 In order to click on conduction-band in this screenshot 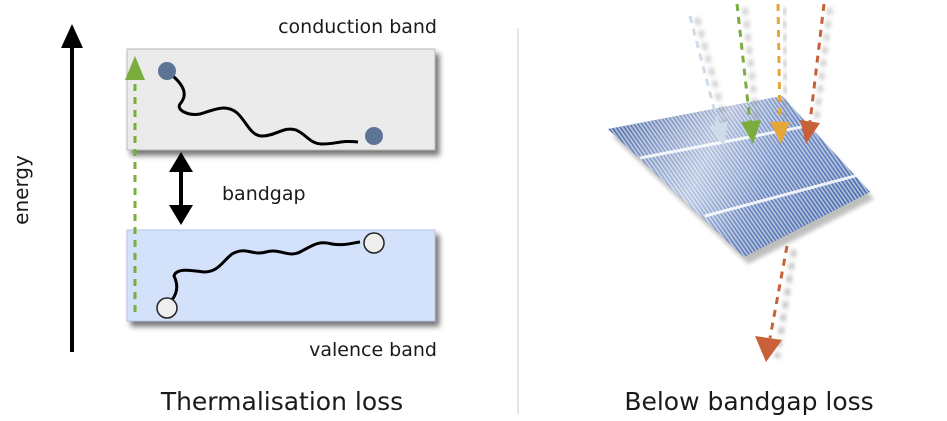, I will do `click(281, 99)`.